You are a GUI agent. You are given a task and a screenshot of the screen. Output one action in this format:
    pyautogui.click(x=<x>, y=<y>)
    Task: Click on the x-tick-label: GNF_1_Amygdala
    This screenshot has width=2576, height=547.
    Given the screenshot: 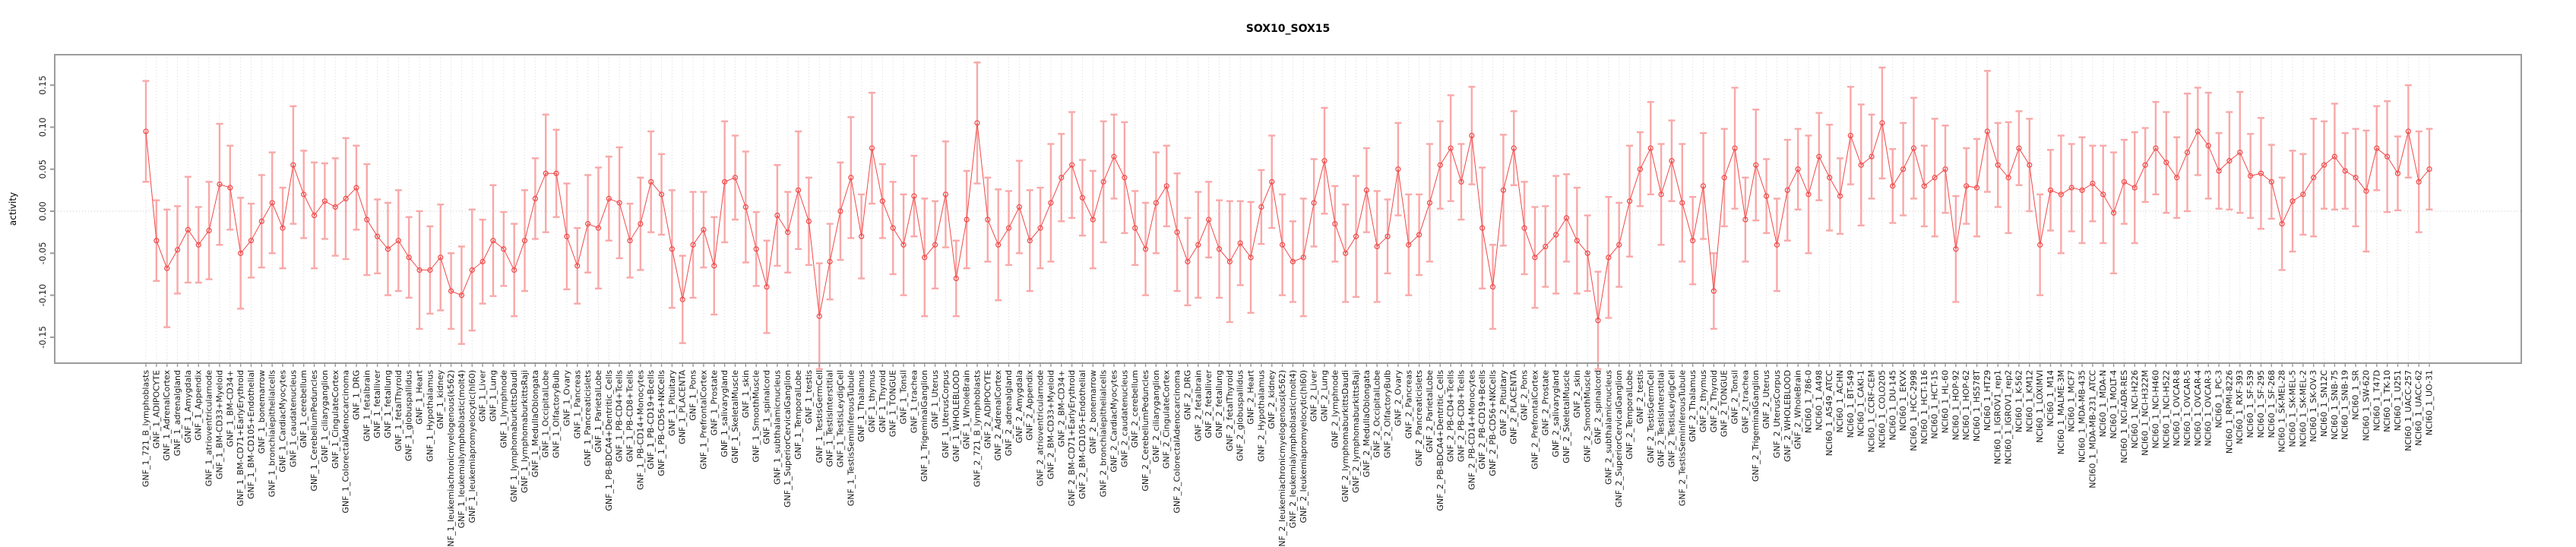 What is the action you would take?
    pyautogui.click(x=188, y=406)
    